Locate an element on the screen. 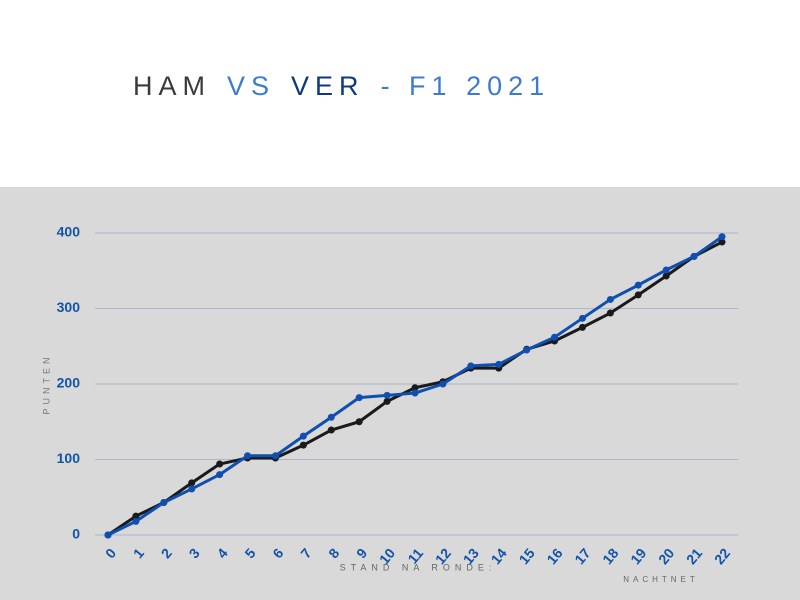 Image resolution: width=800 pixels, height=600 pixels. title-part: VS is located at coordinates (251, 86).